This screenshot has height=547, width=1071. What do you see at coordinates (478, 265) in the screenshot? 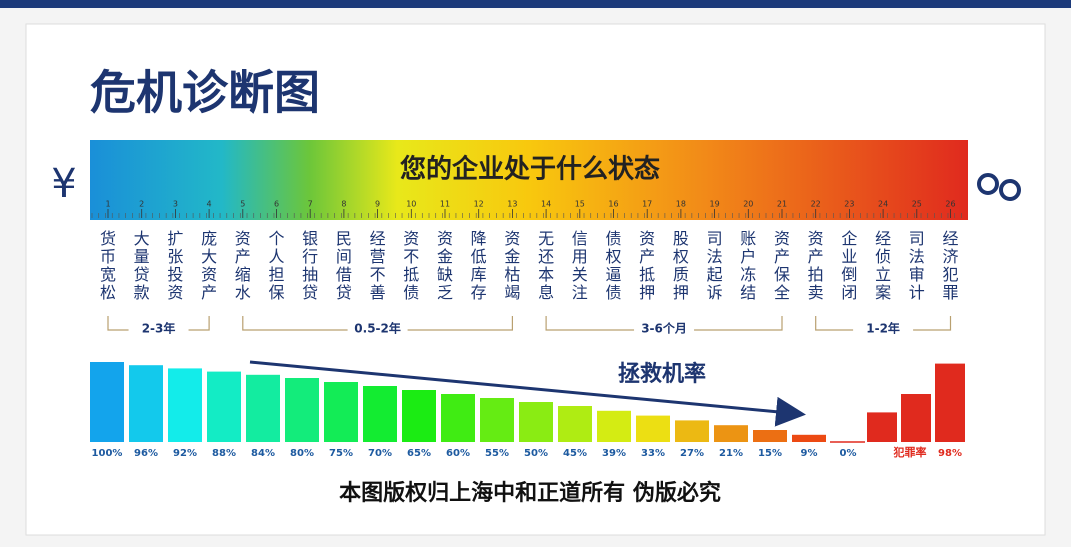
I see `stage: 降低库存` at bounding box center [478, 265].